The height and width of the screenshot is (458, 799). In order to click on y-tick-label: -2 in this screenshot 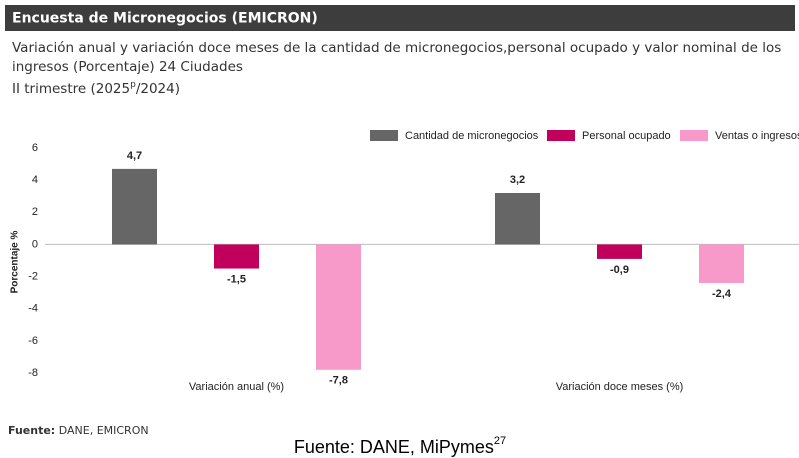, I will do `click(33, 276)`.